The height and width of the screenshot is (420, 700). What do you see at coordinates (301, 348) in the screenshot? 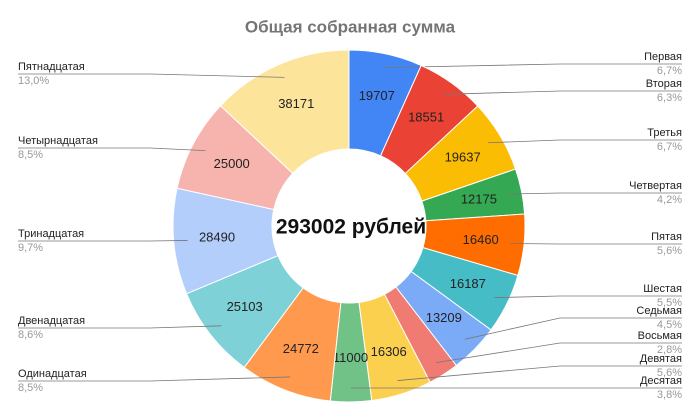
I see `value-label: 24772` at bounding box center [301, 348].